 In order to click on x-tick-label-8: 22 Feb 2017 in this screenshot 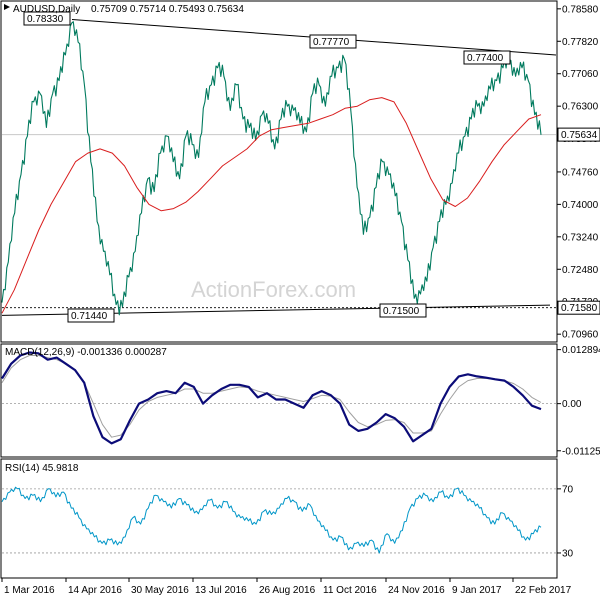, I will do `click(543, 590)`.